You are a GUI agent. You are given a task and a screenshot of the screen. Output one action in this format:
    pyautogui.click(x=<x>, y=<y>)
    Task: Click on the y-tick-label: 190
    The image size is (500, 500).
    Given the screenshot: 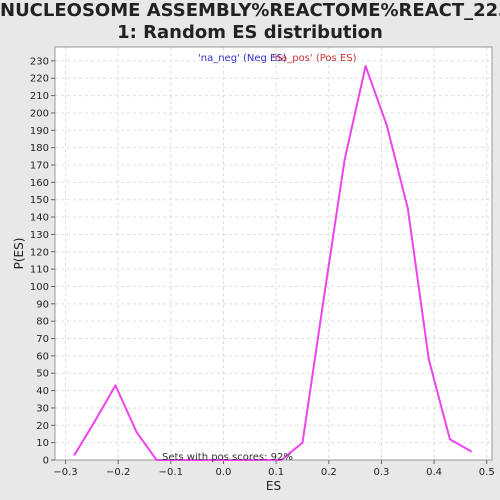 What is the action you would take?
    pyautogui.click(x=39, y=131)
    